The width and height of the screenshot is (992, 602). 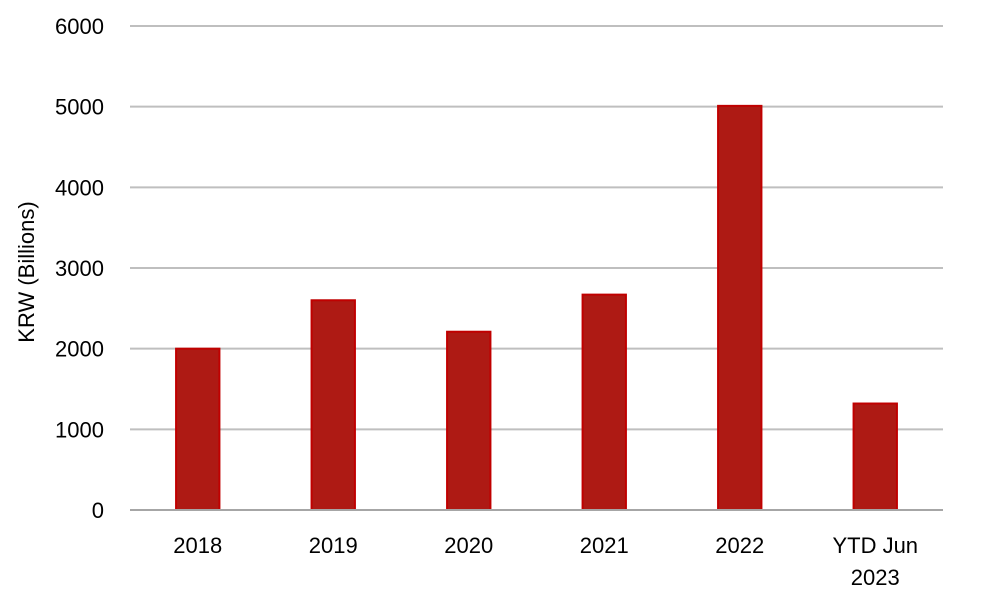 What do you see at coordinates (875, 545) in the screenshot?
I see `x-tick-label-line: YTD Jun` at bounding box center [875, 545].